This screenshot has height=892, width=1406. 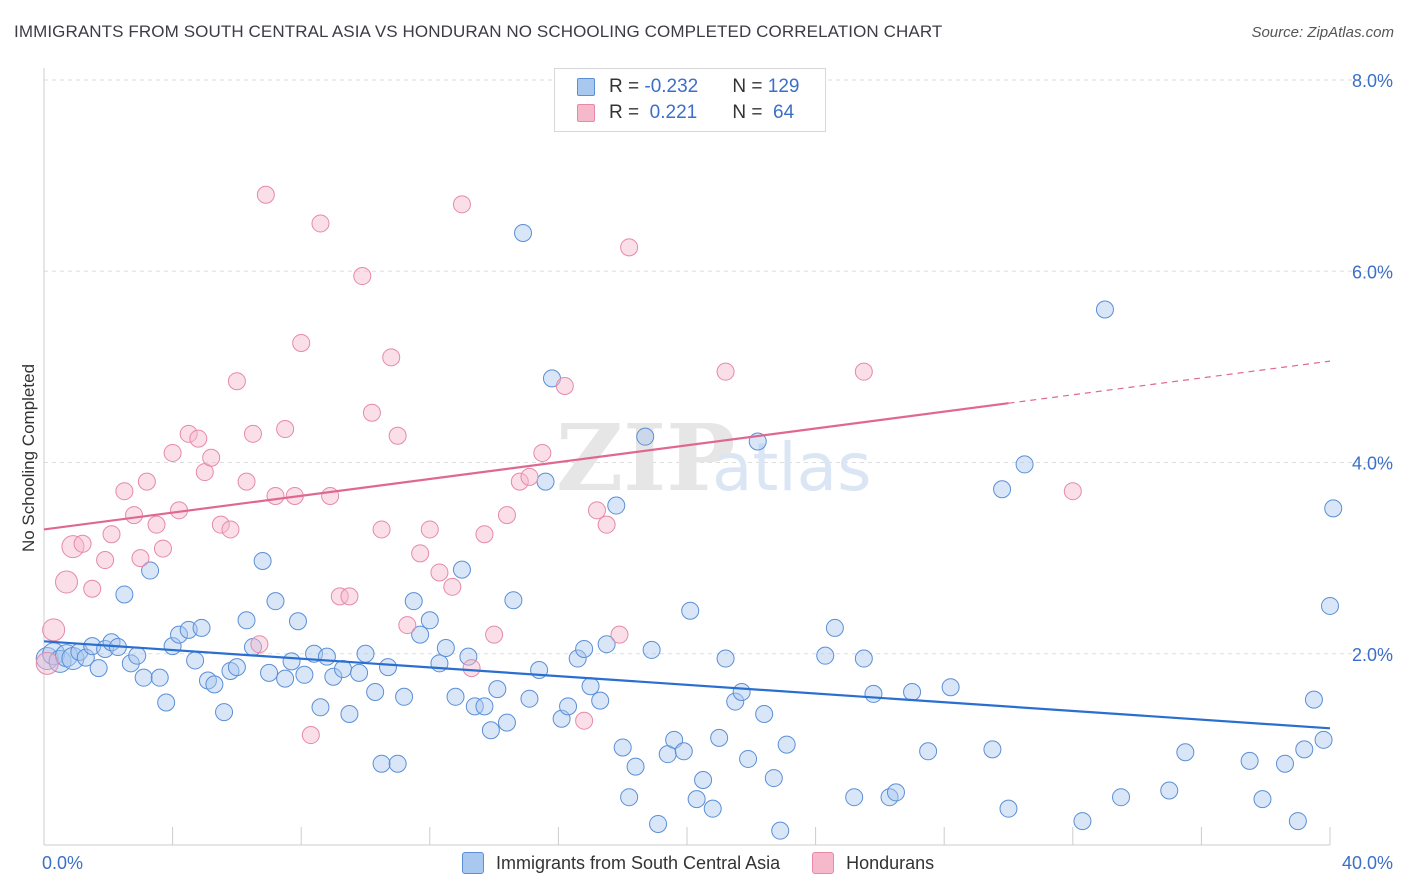 I want to click on legend-n-label: N =, so click(x=750, y=112).